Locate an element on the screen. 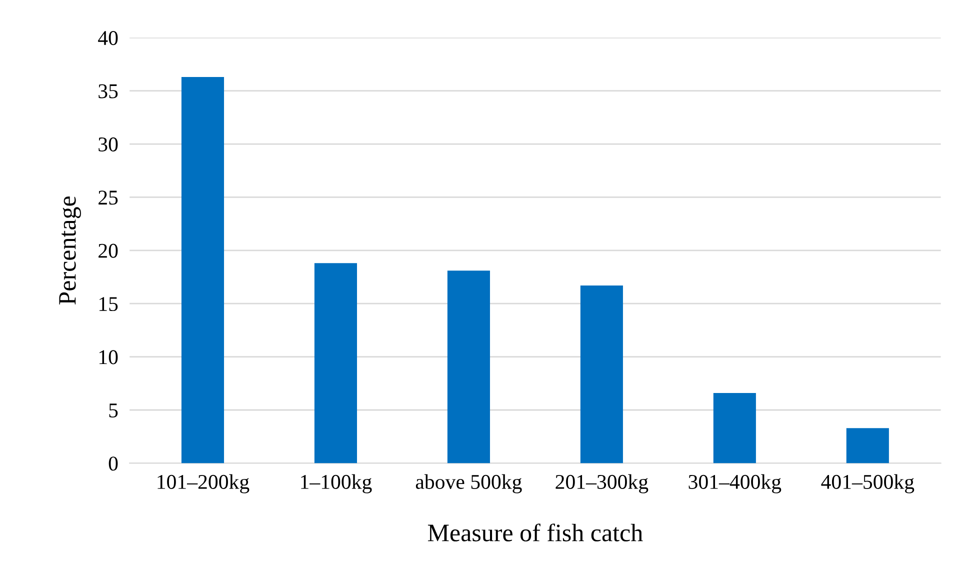 This screenshot has height=579, width=960. y-tick-label: 10 is located at coordinates (108, 357).